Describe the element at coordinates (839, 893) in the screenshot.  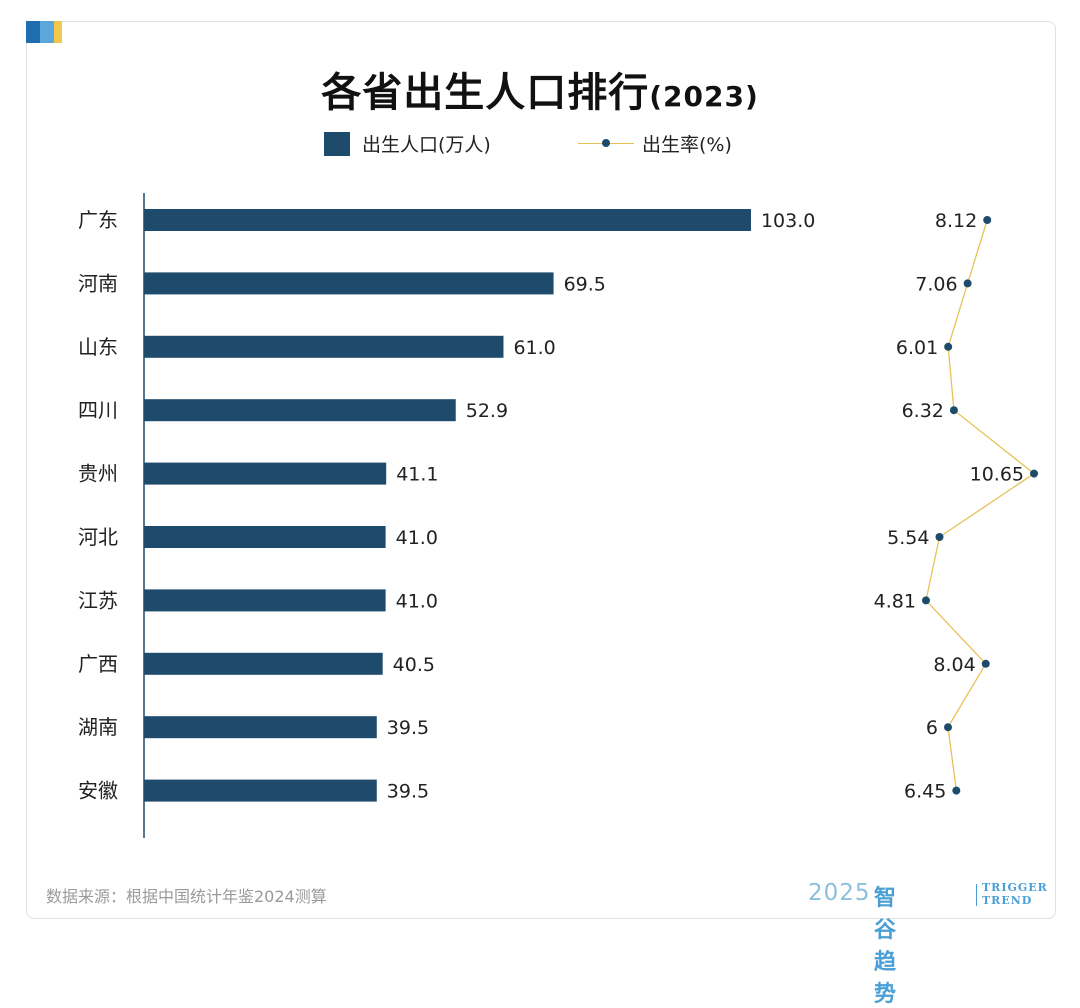
I see `brand-year: 2025` at that location.